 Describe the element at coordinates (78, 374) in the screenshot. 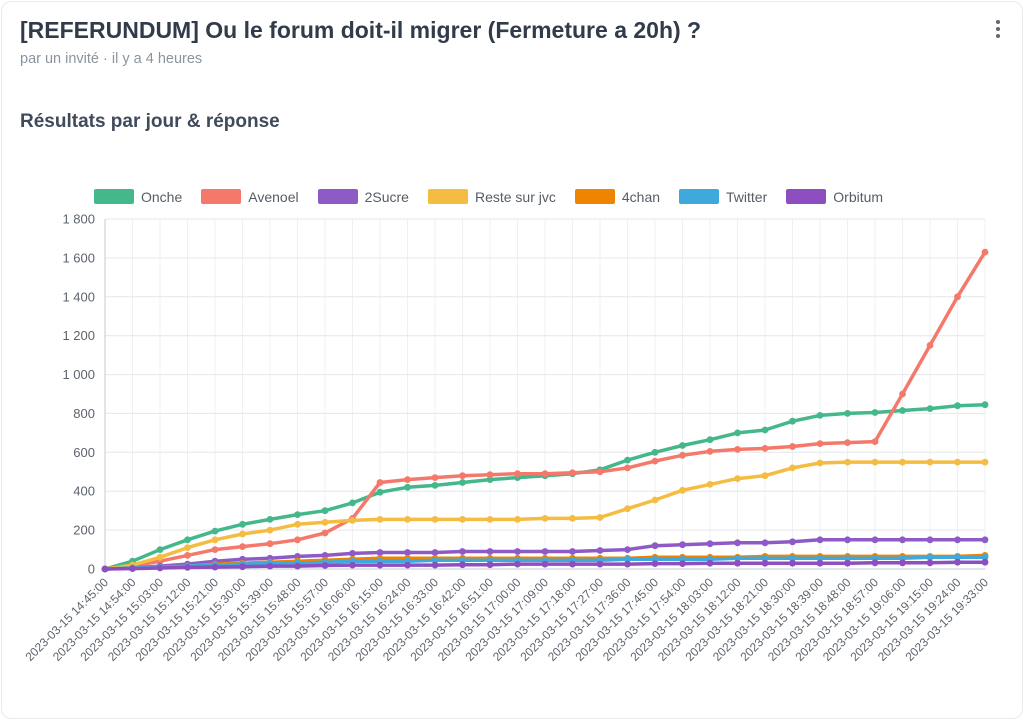

I see `svg-text: 1 000` at that location.